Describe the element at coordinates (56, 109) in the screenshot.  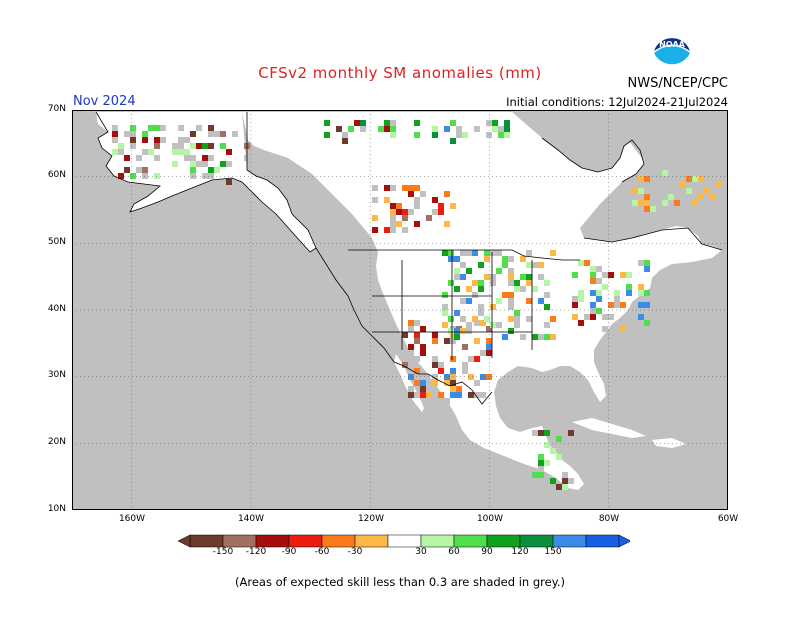
I see `lat-label-70: 70N` at that location.